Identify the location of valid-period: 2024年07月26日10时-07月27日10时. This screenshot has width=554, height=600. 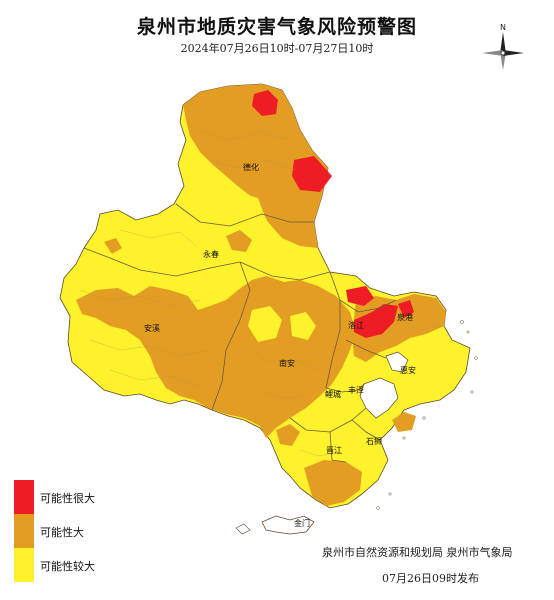
(277, 48).